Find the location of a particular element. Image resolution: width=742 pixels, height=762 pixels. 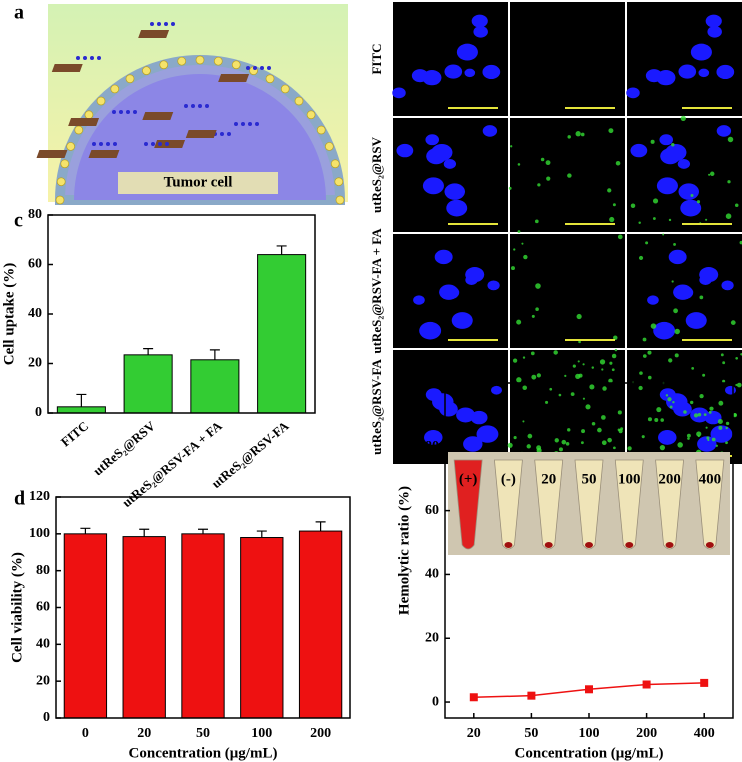

pellet is located at coordinates (589, 545).